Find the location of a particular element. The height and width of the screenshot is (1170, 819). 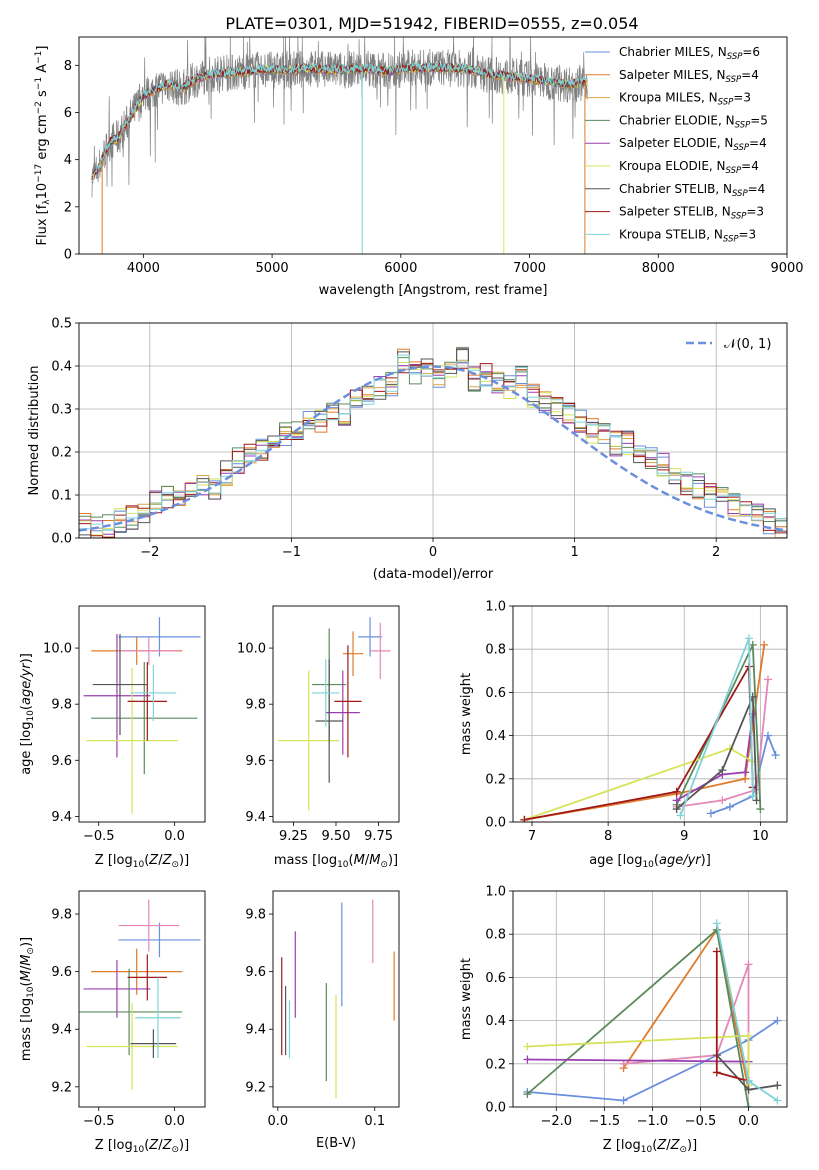

x-tick-label: −1.0 is located at coordinates (653, 1121).